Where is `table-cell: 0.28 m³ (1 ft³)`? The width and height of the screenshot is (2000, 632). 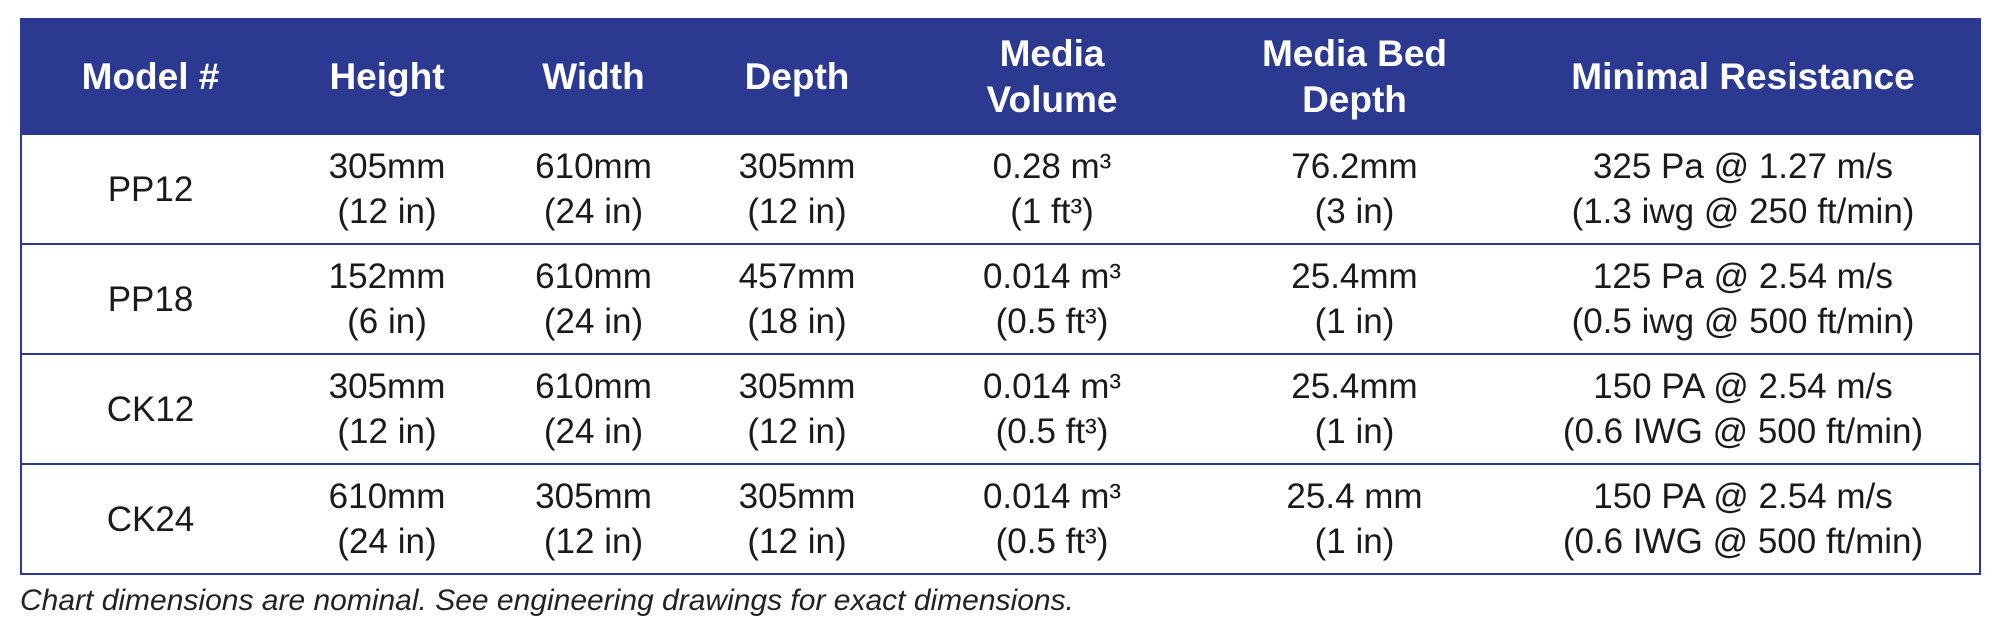 table-cell: 0.28 m³ (1 ft³) is located at coordinates (1052, 189).